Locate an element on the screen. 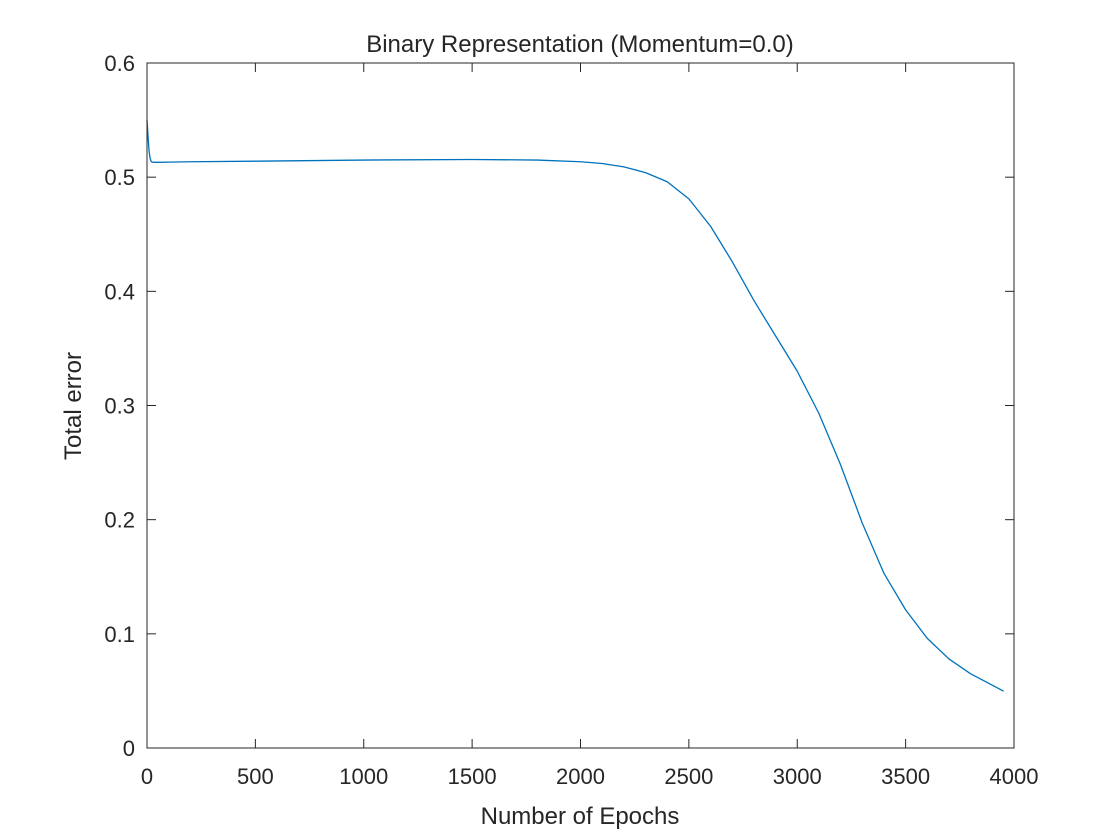 This screenshot has height=840, width=1120. y-tick-label: 0 is located at coordinates (129, 748).